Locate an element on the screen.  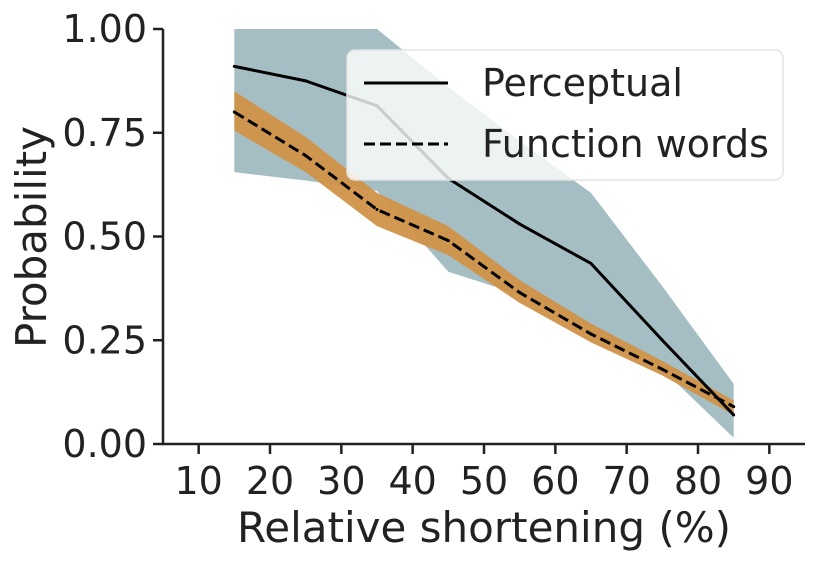
x-tick-label: 30 is located at coordinates (341, 481).